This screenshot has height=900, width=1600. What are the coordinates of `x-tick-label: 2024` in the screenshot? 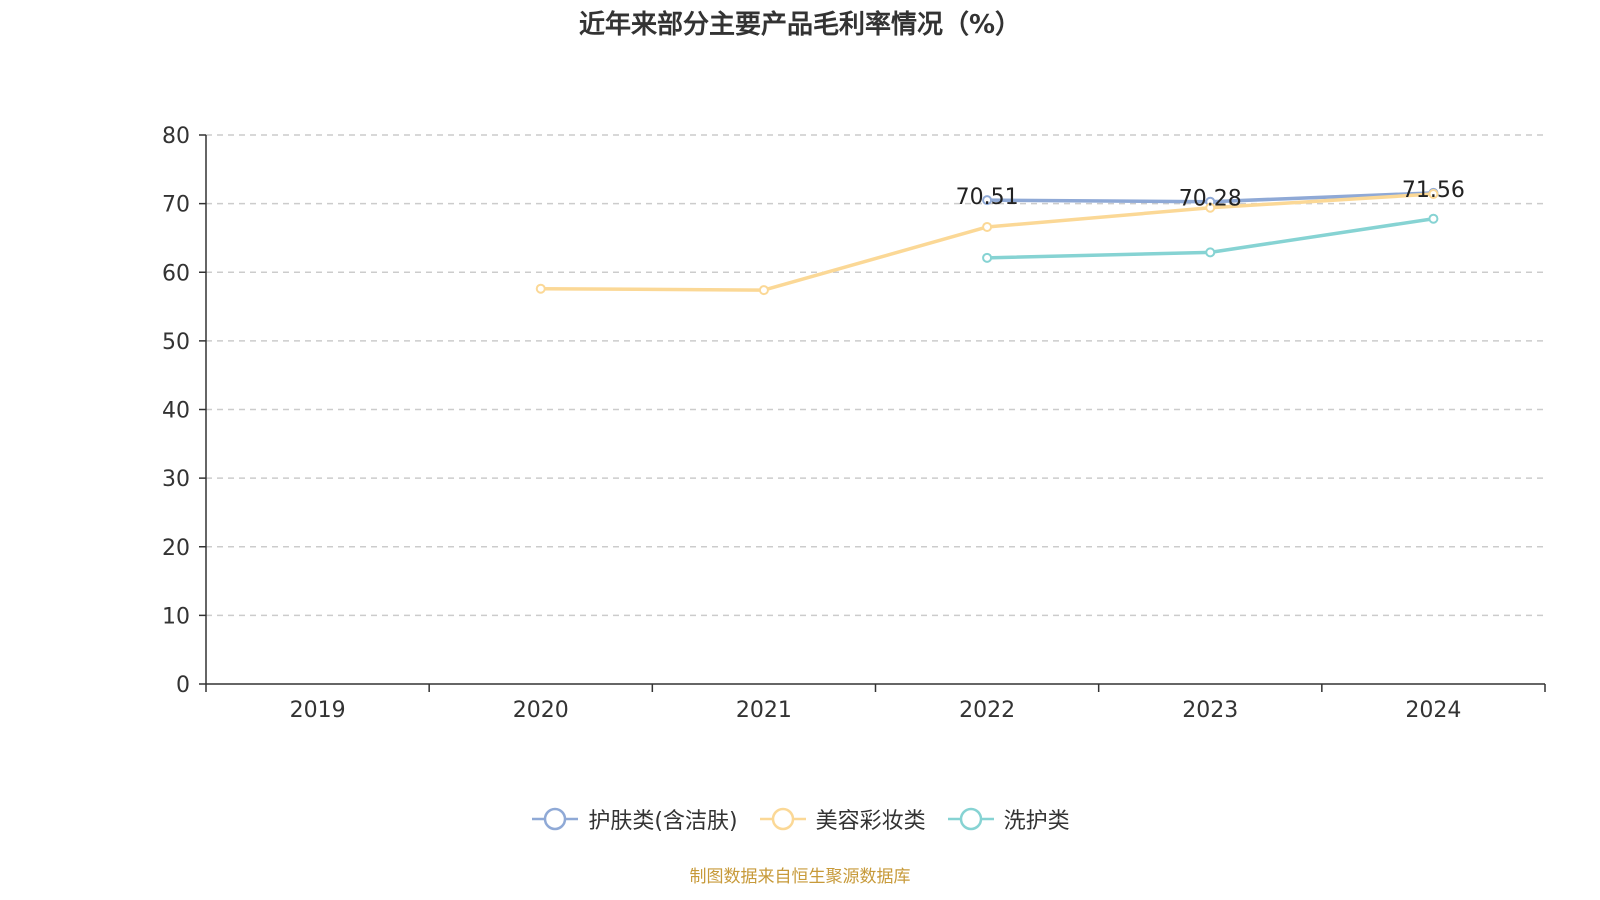 It's located at (1433, 710).